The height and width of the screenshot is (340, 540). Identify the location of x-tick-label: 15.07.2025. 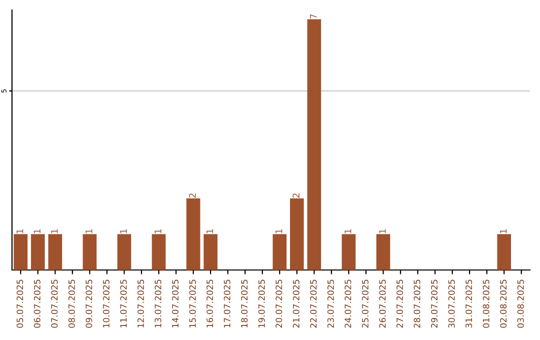
(192, 304).